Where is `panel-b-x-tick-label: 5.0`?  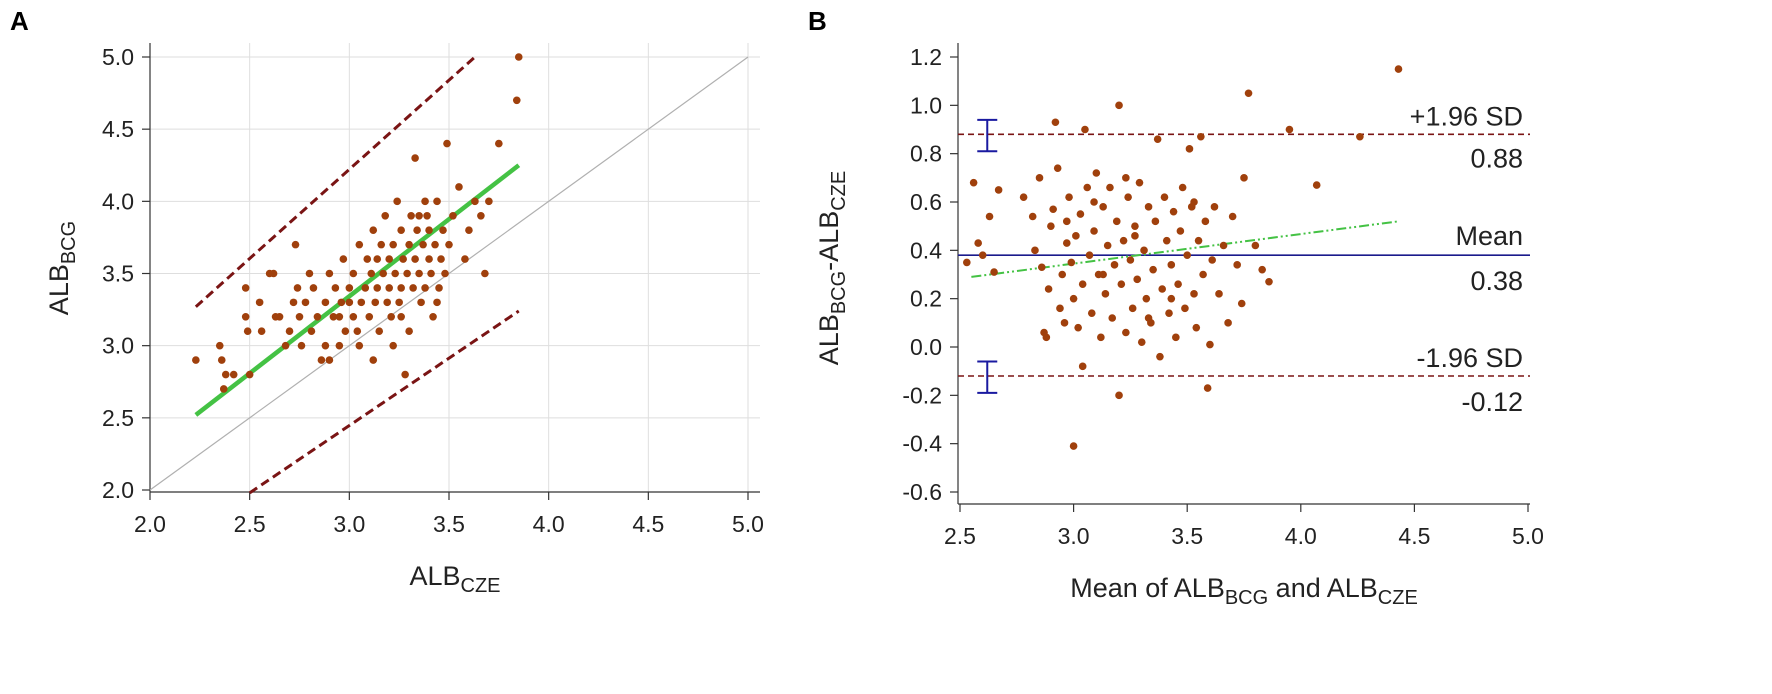 panel-b-x-tick-label: 5.0 is located at coordinates (1528, 536).